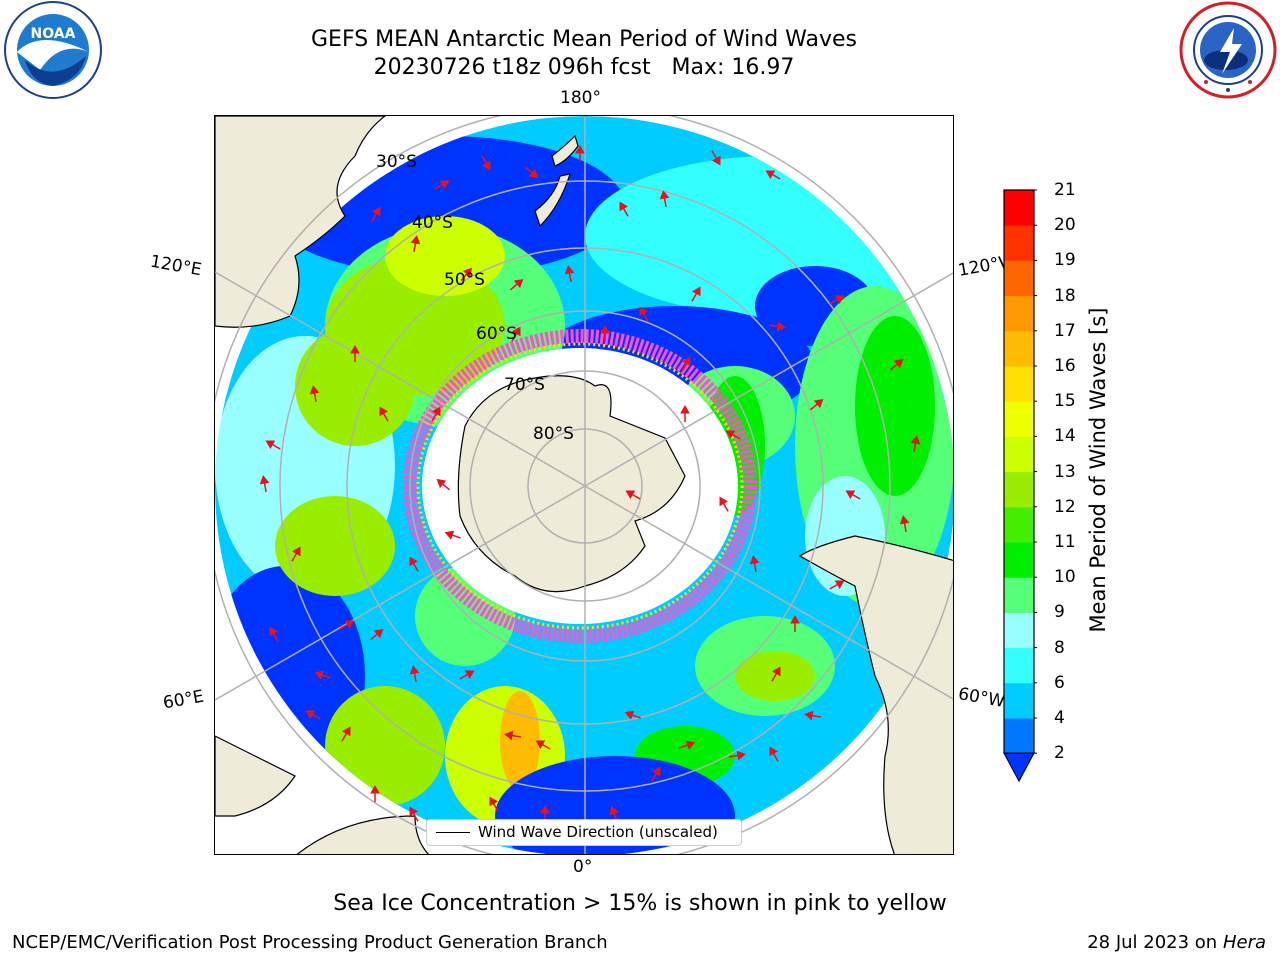 This screenshot has height=960, width=1280. Describe the element at coordinates (1059, 647) in the screenshot. I see `colorbar-tick-label: 8` at that location.